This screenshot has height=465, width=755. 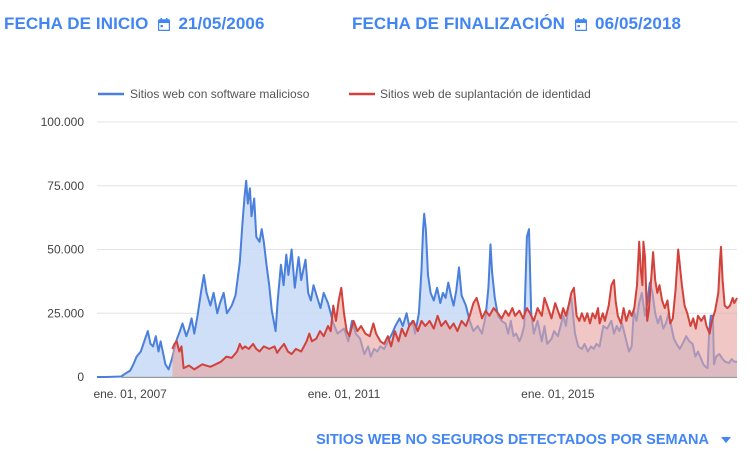 I want to click on x-tick-label: ene. 01, 2011, so click(x=344, y=394).